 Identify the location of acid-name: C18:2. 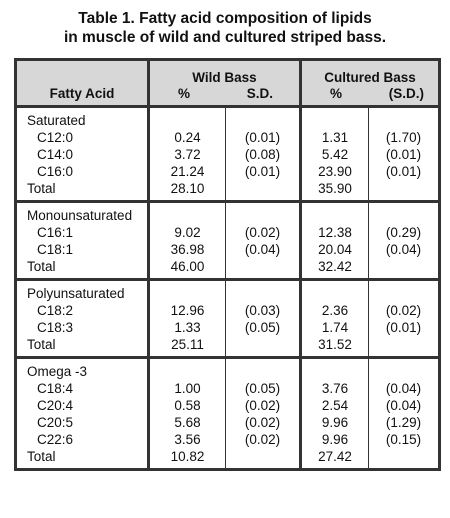
(55, 310).